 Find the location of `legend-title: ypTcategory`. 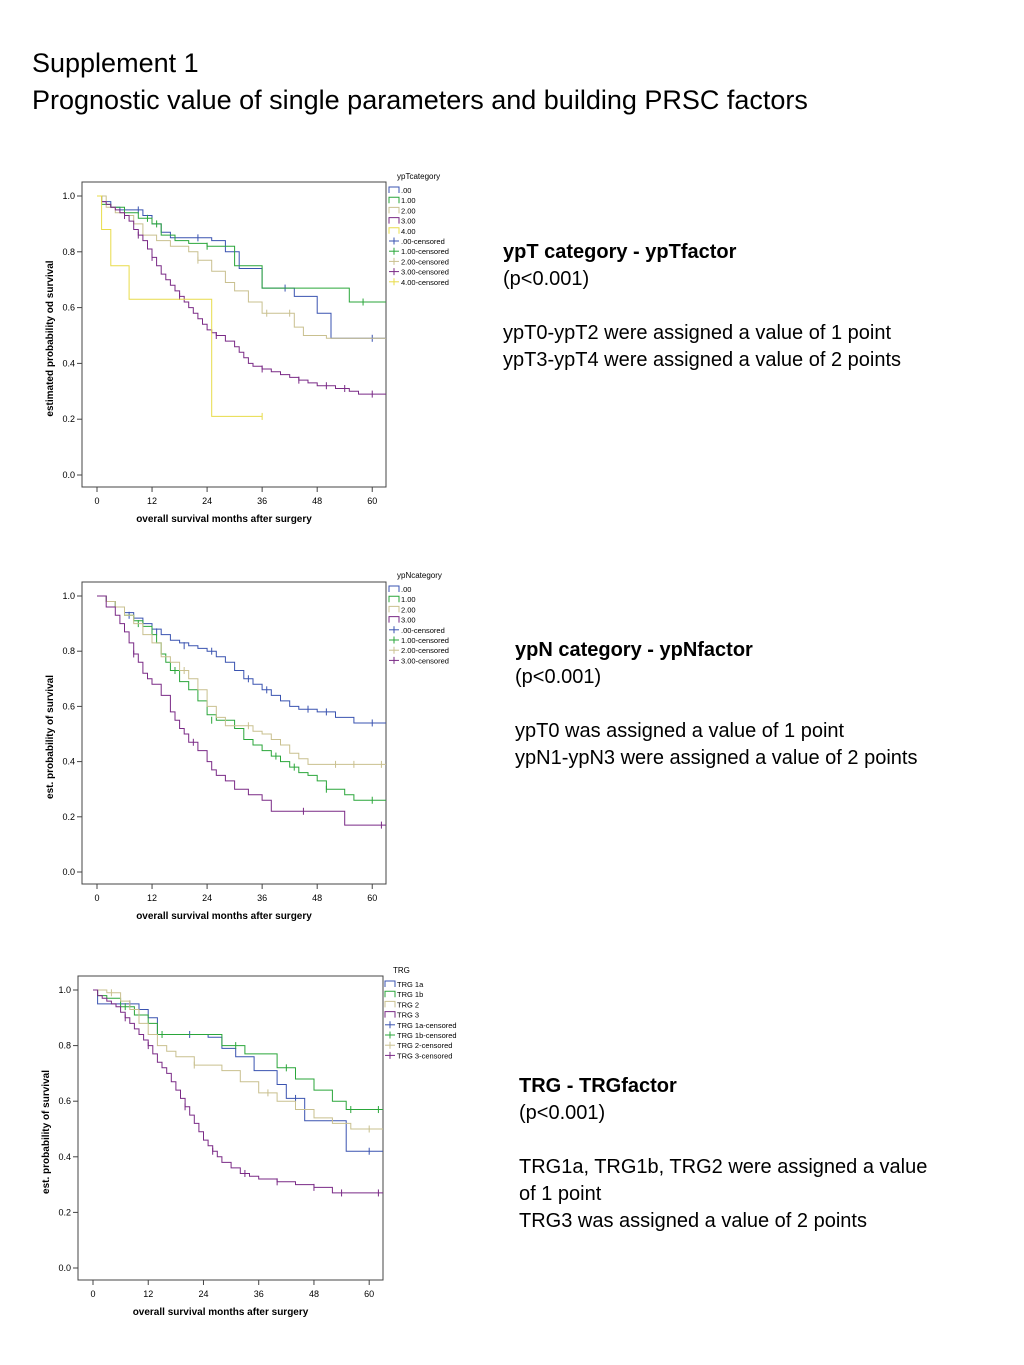

legend-title: ypTcategory is located at coordinates (418, 176).